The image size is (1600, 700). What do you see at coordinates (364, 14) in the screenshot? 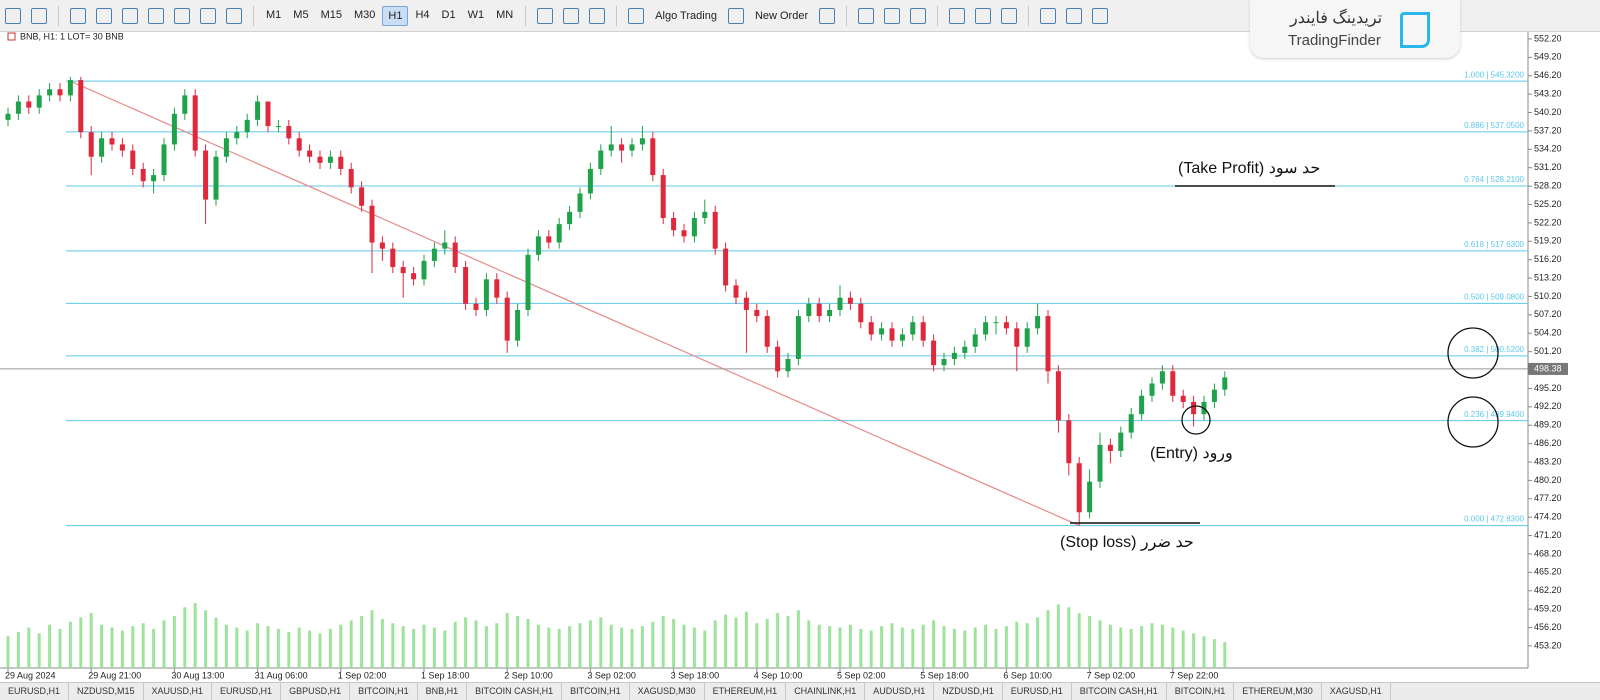
I see `timeframe-button: M30` at bounding box center [364, 14].